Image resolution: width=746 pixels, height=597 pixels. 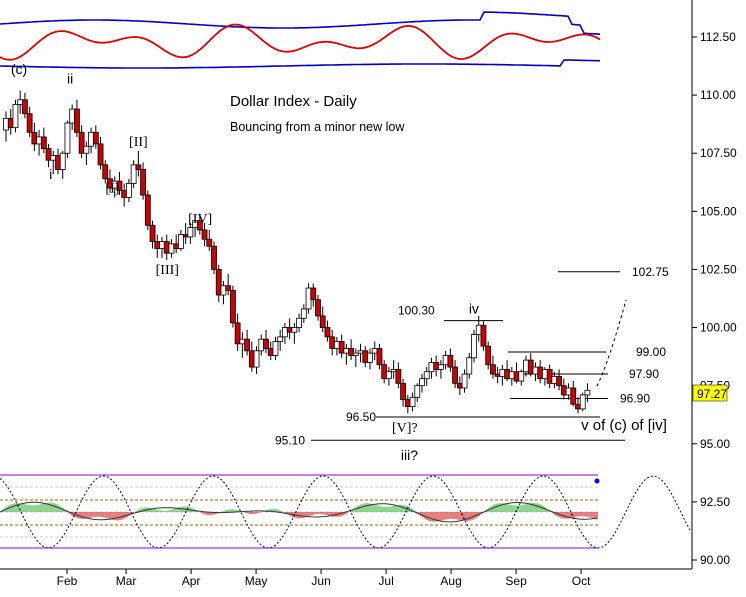 I want to click on wave-label: (c), so click(x=19, y=69).